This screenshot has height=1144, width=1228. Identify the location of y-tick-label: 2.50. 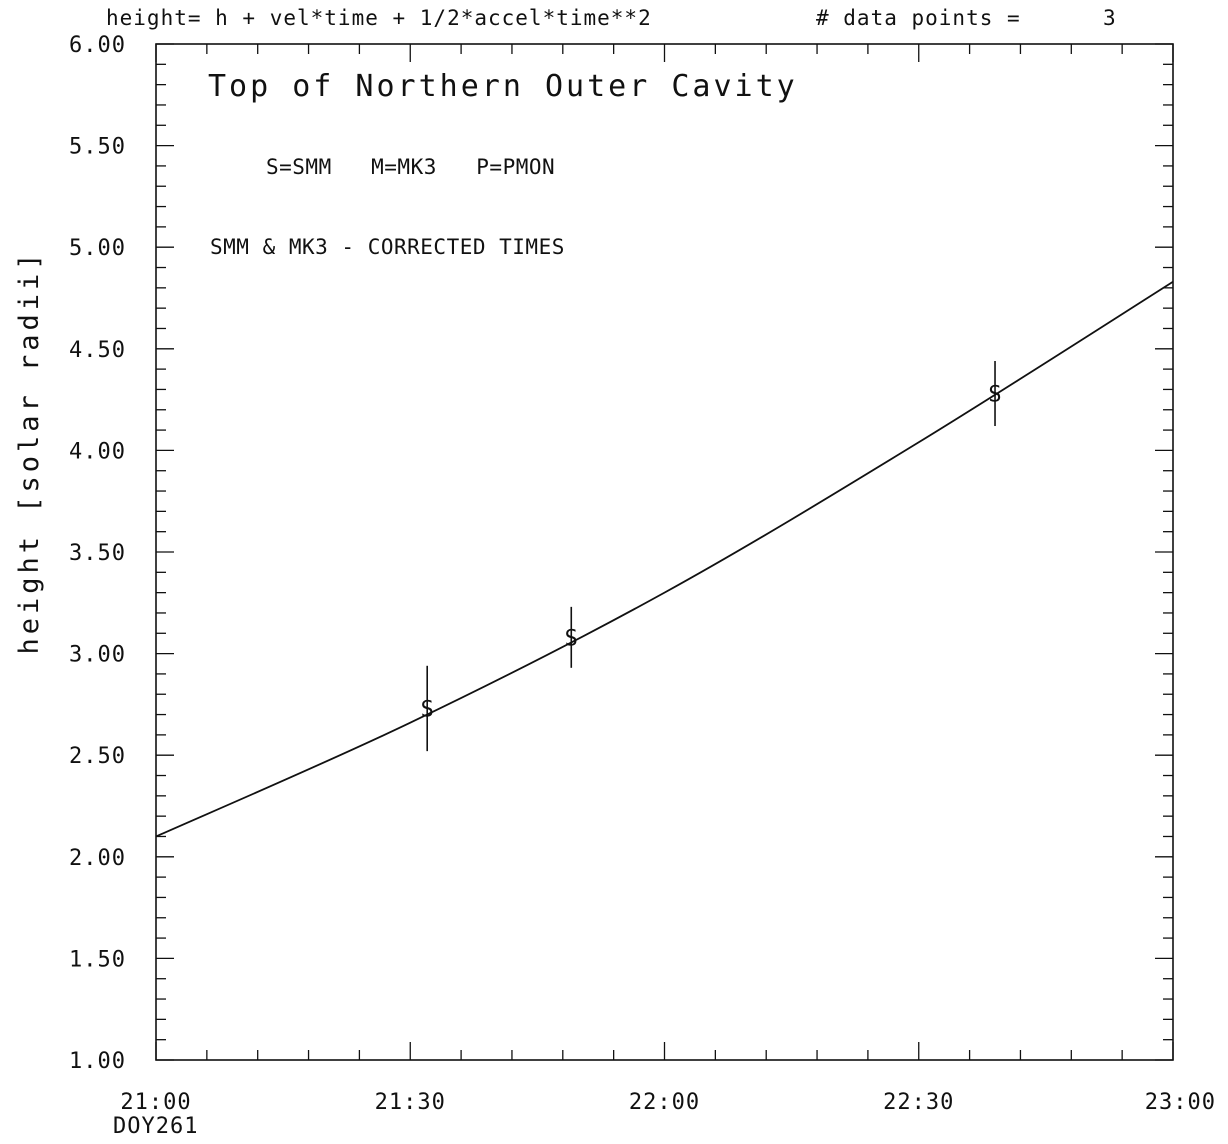
(97, 756).